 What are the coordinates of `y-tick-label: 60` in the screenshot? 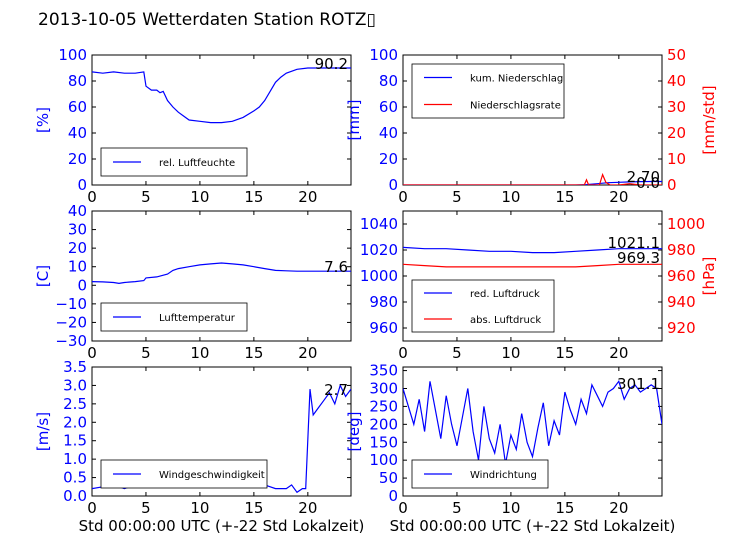 It's located at (388, 107).